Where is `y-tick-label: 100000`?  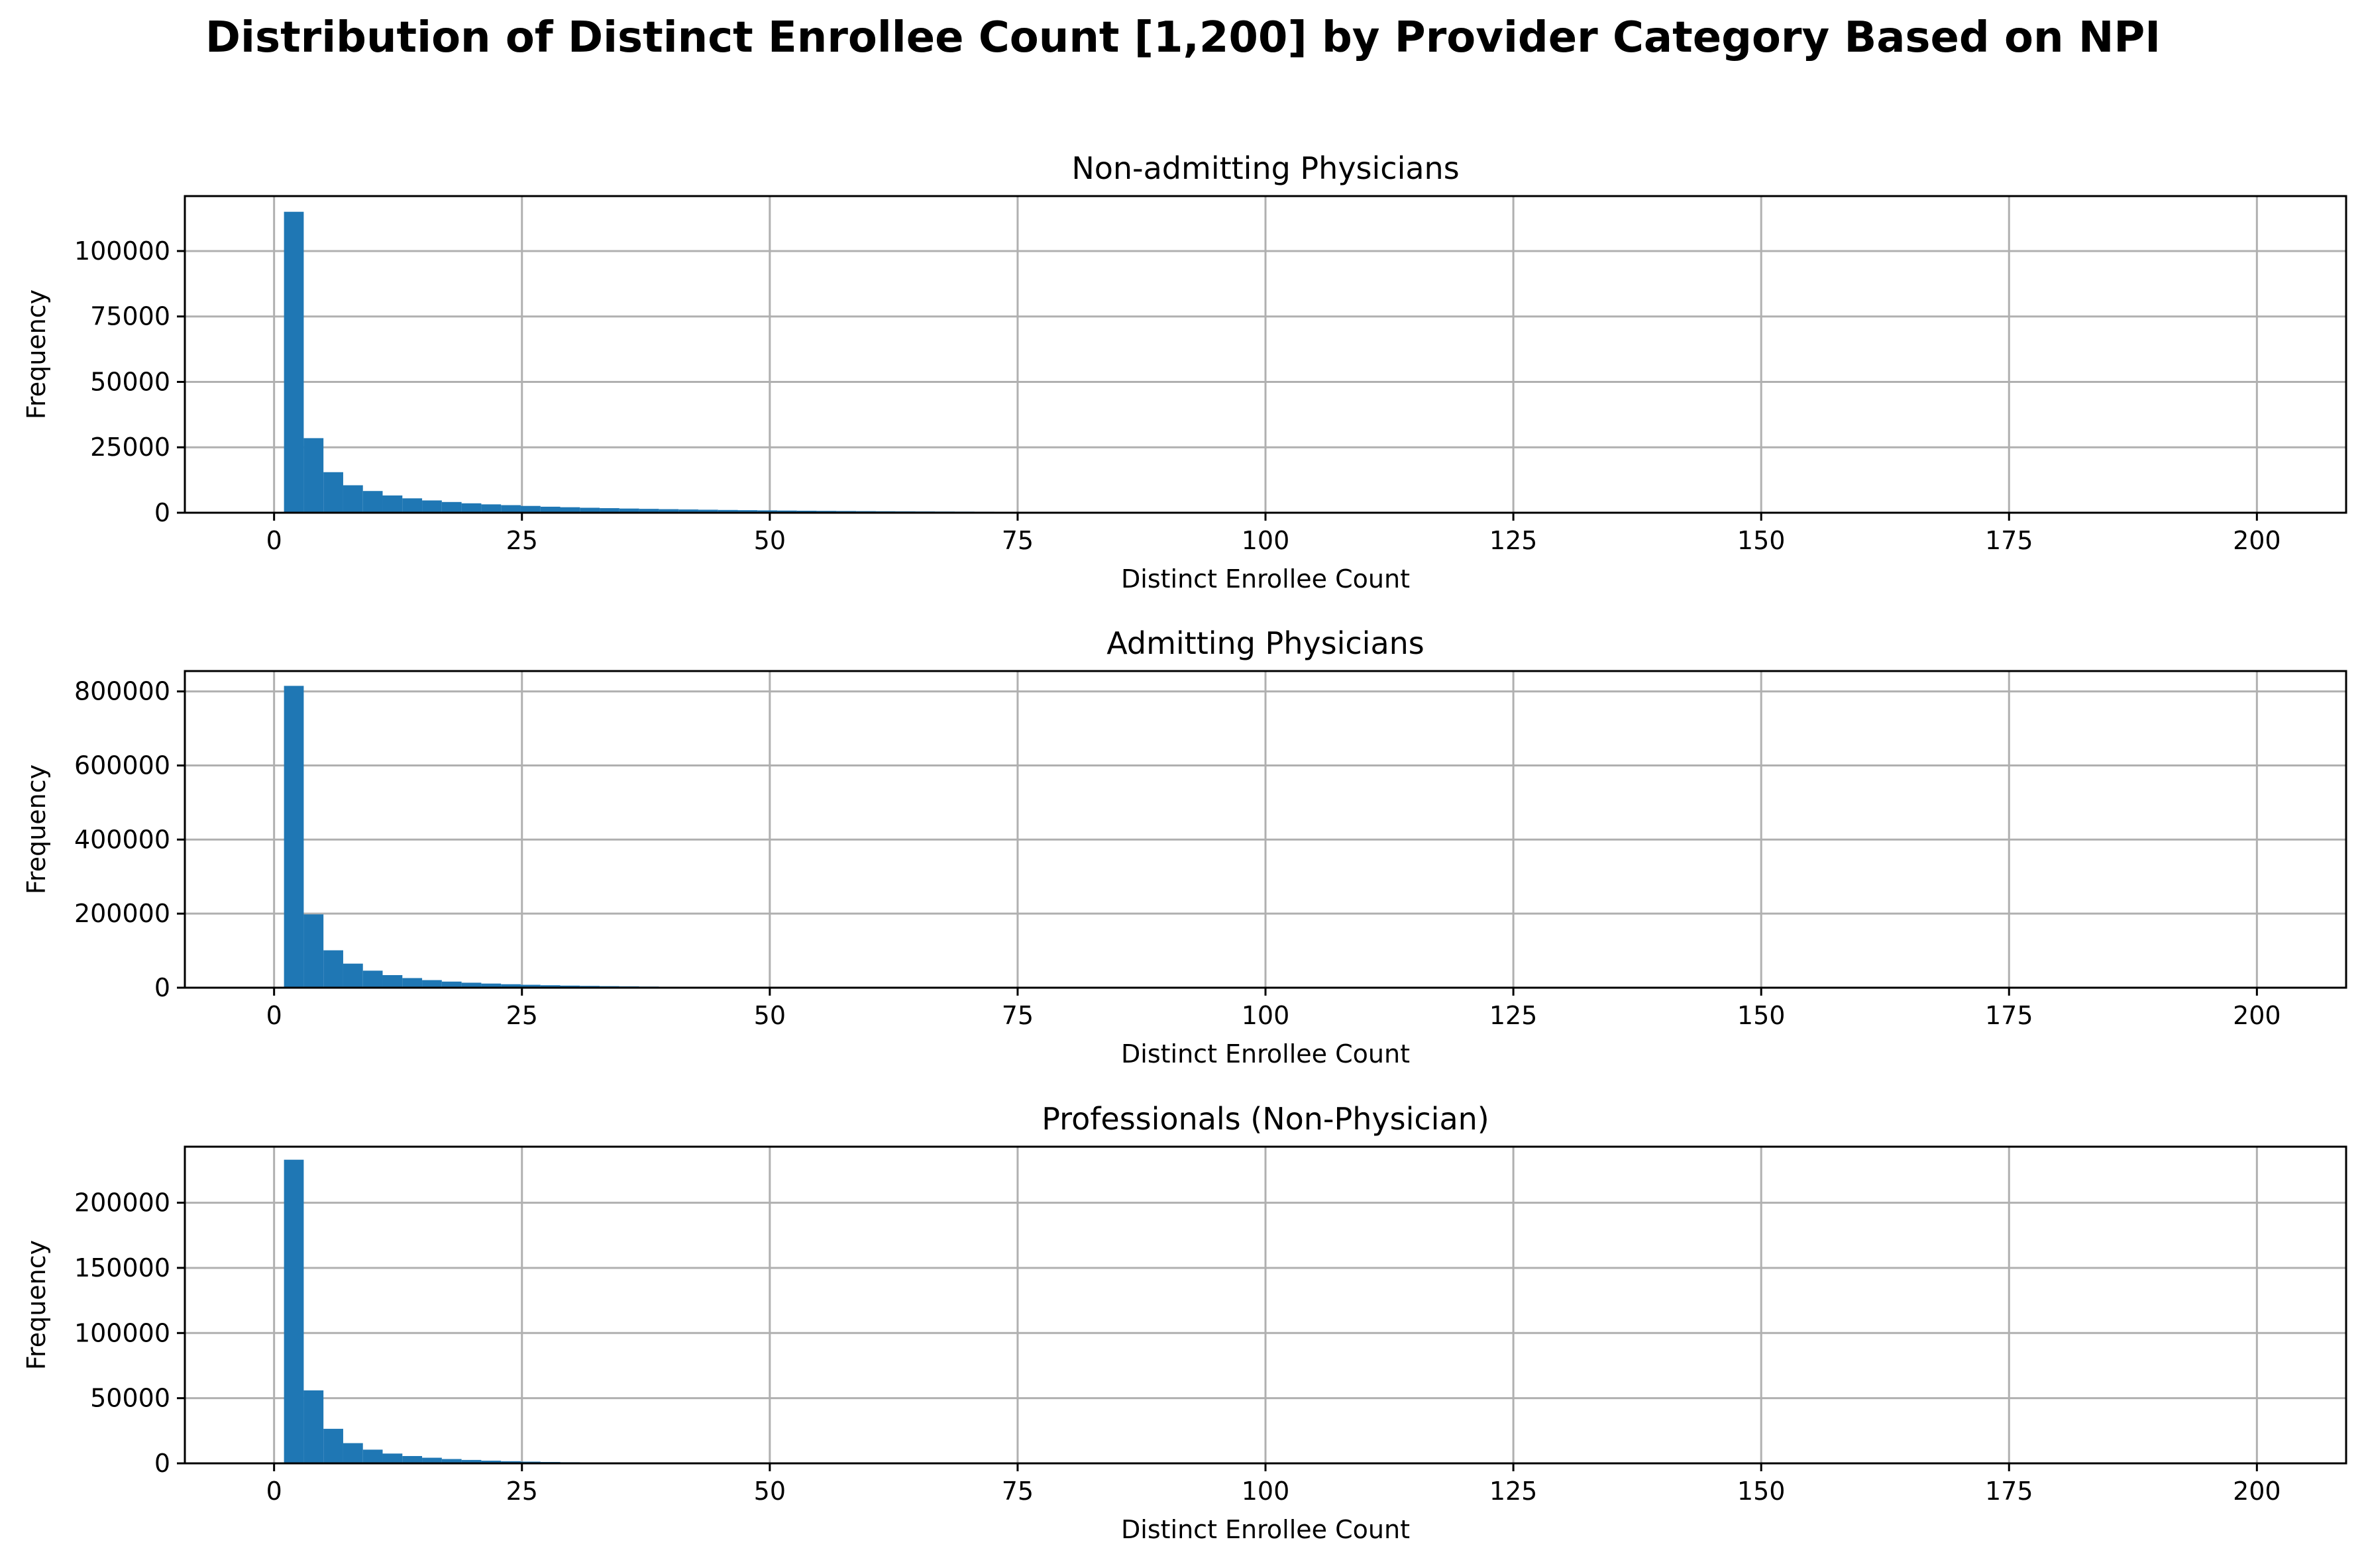
y-tick-label: 100000 is located at coordinates (122, 251).